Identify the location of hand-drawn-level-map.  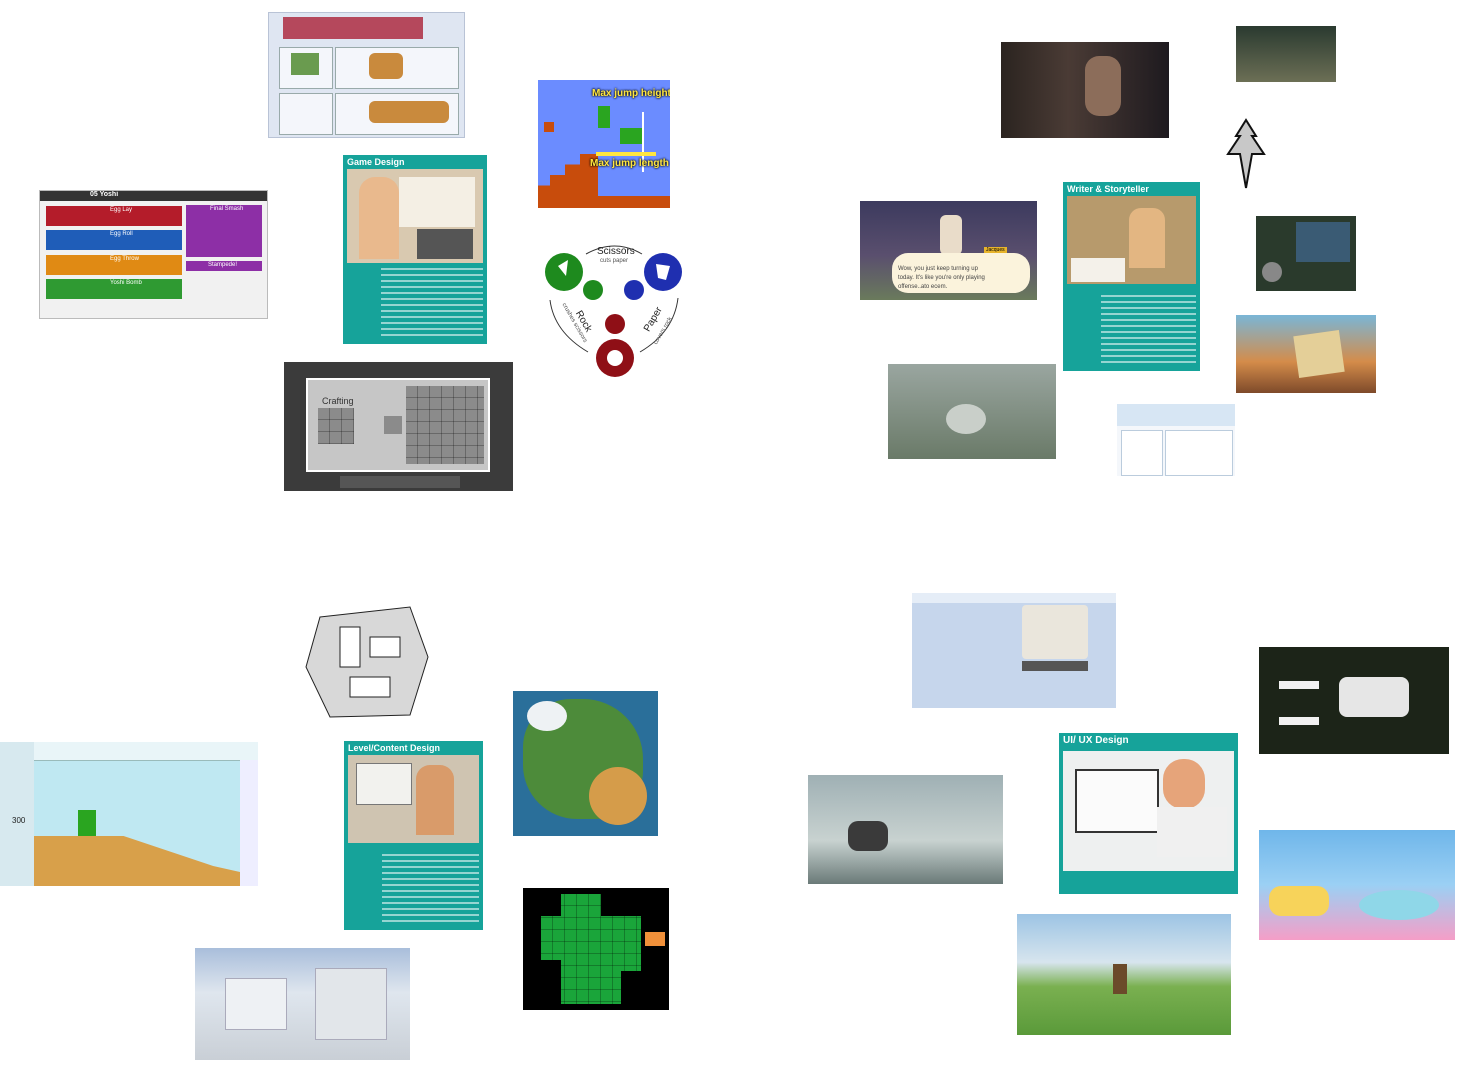
(367, 661).